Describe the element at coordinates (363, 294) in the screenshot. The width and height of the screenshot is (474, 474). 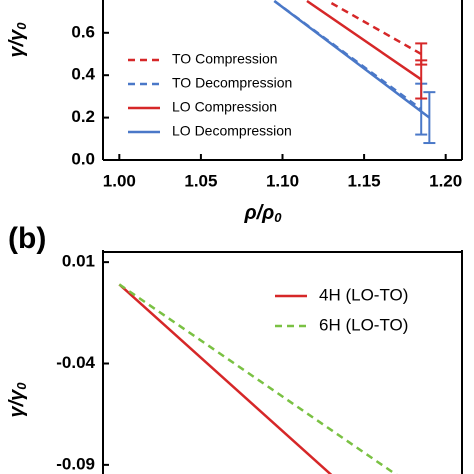
I see `legend-label: 4H (LO-TO)` at that location.